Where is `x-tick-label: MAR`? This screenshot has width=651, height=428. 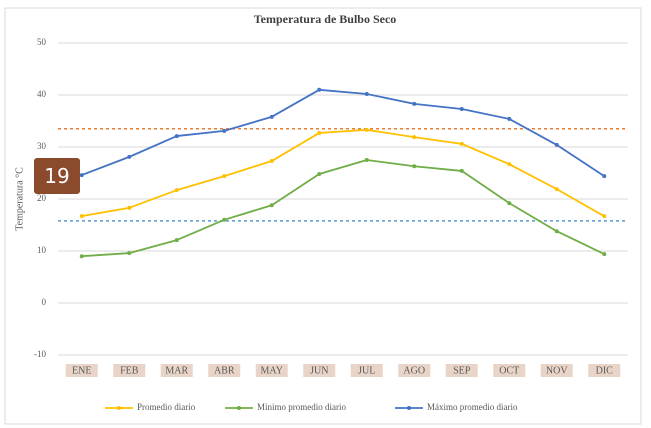
x-tick-label: MAR is located at coordinates (176, 370).